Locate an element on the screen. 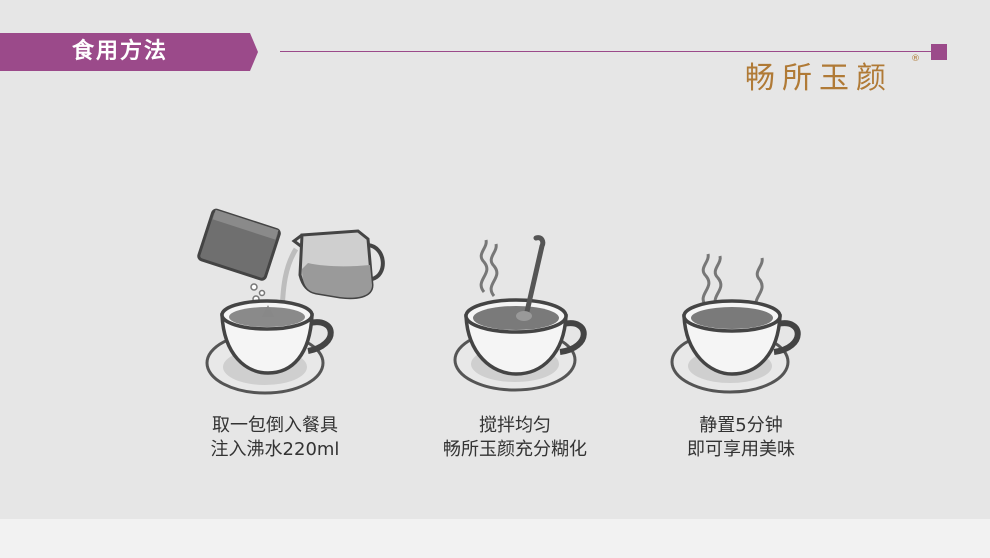 This screenshot has width=990, height=558. step-2-line1: 搅拌均匀 is located at coordinates (515, 425).